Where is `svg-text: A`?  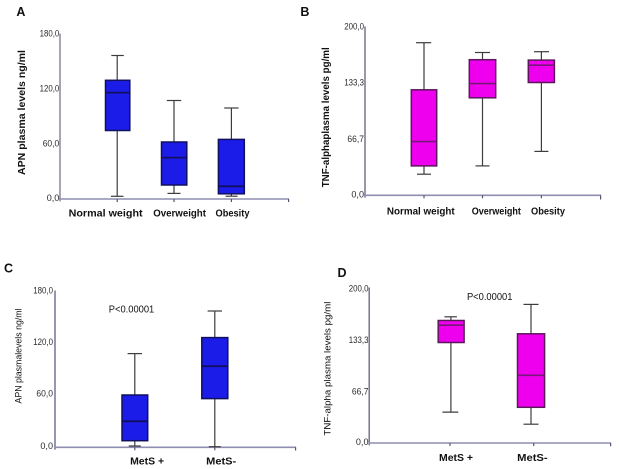 svg-text: A is located at coordinates (20, 12).